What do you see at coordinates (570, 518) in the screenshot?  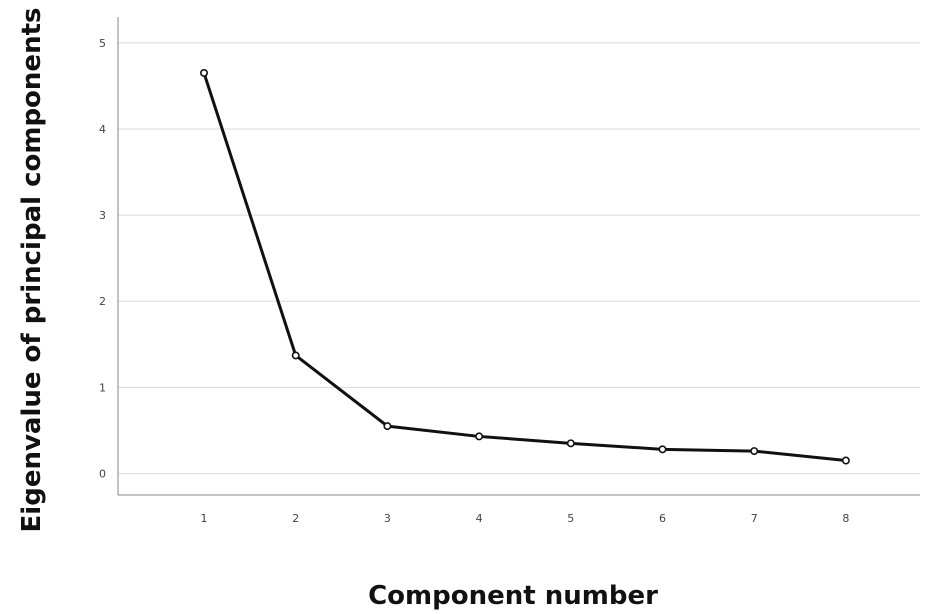 I see `x-tick-label: 5` at bounding box center [570, 518].